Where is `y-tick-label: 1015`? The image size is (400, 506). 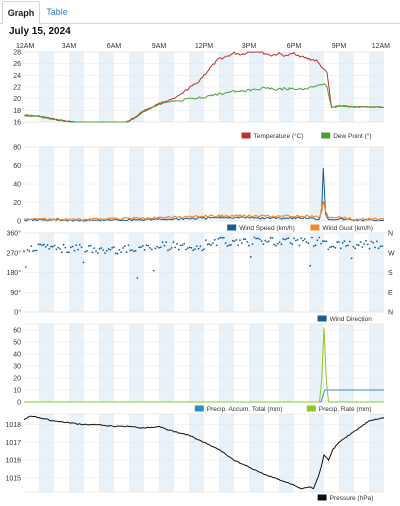
y-tick-label: 1015 is located at coordinates (13, 478).